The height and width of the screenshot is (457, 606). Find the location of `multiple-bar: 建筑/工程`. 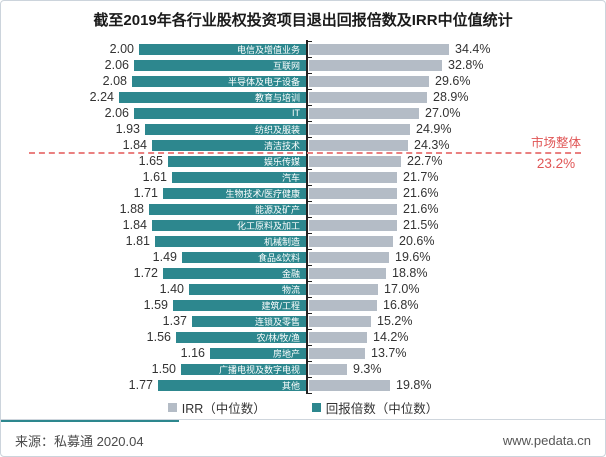

multiple-bar: 建筑/工程 is located at coordinates (240, 305).